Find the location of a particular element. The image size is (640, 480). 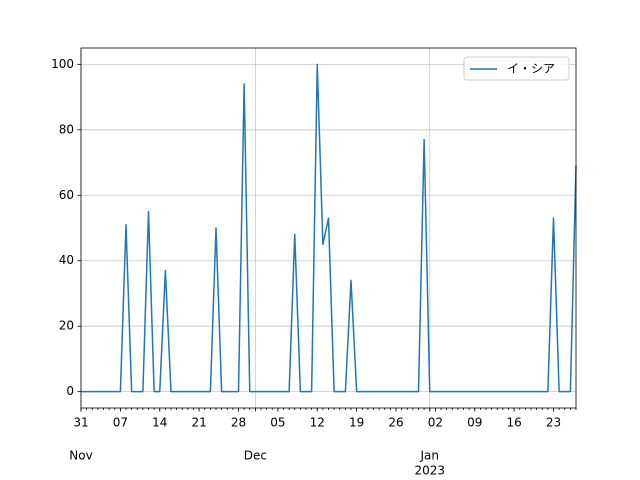

legend-label: イ・シア is located at coordinates (531, 69).